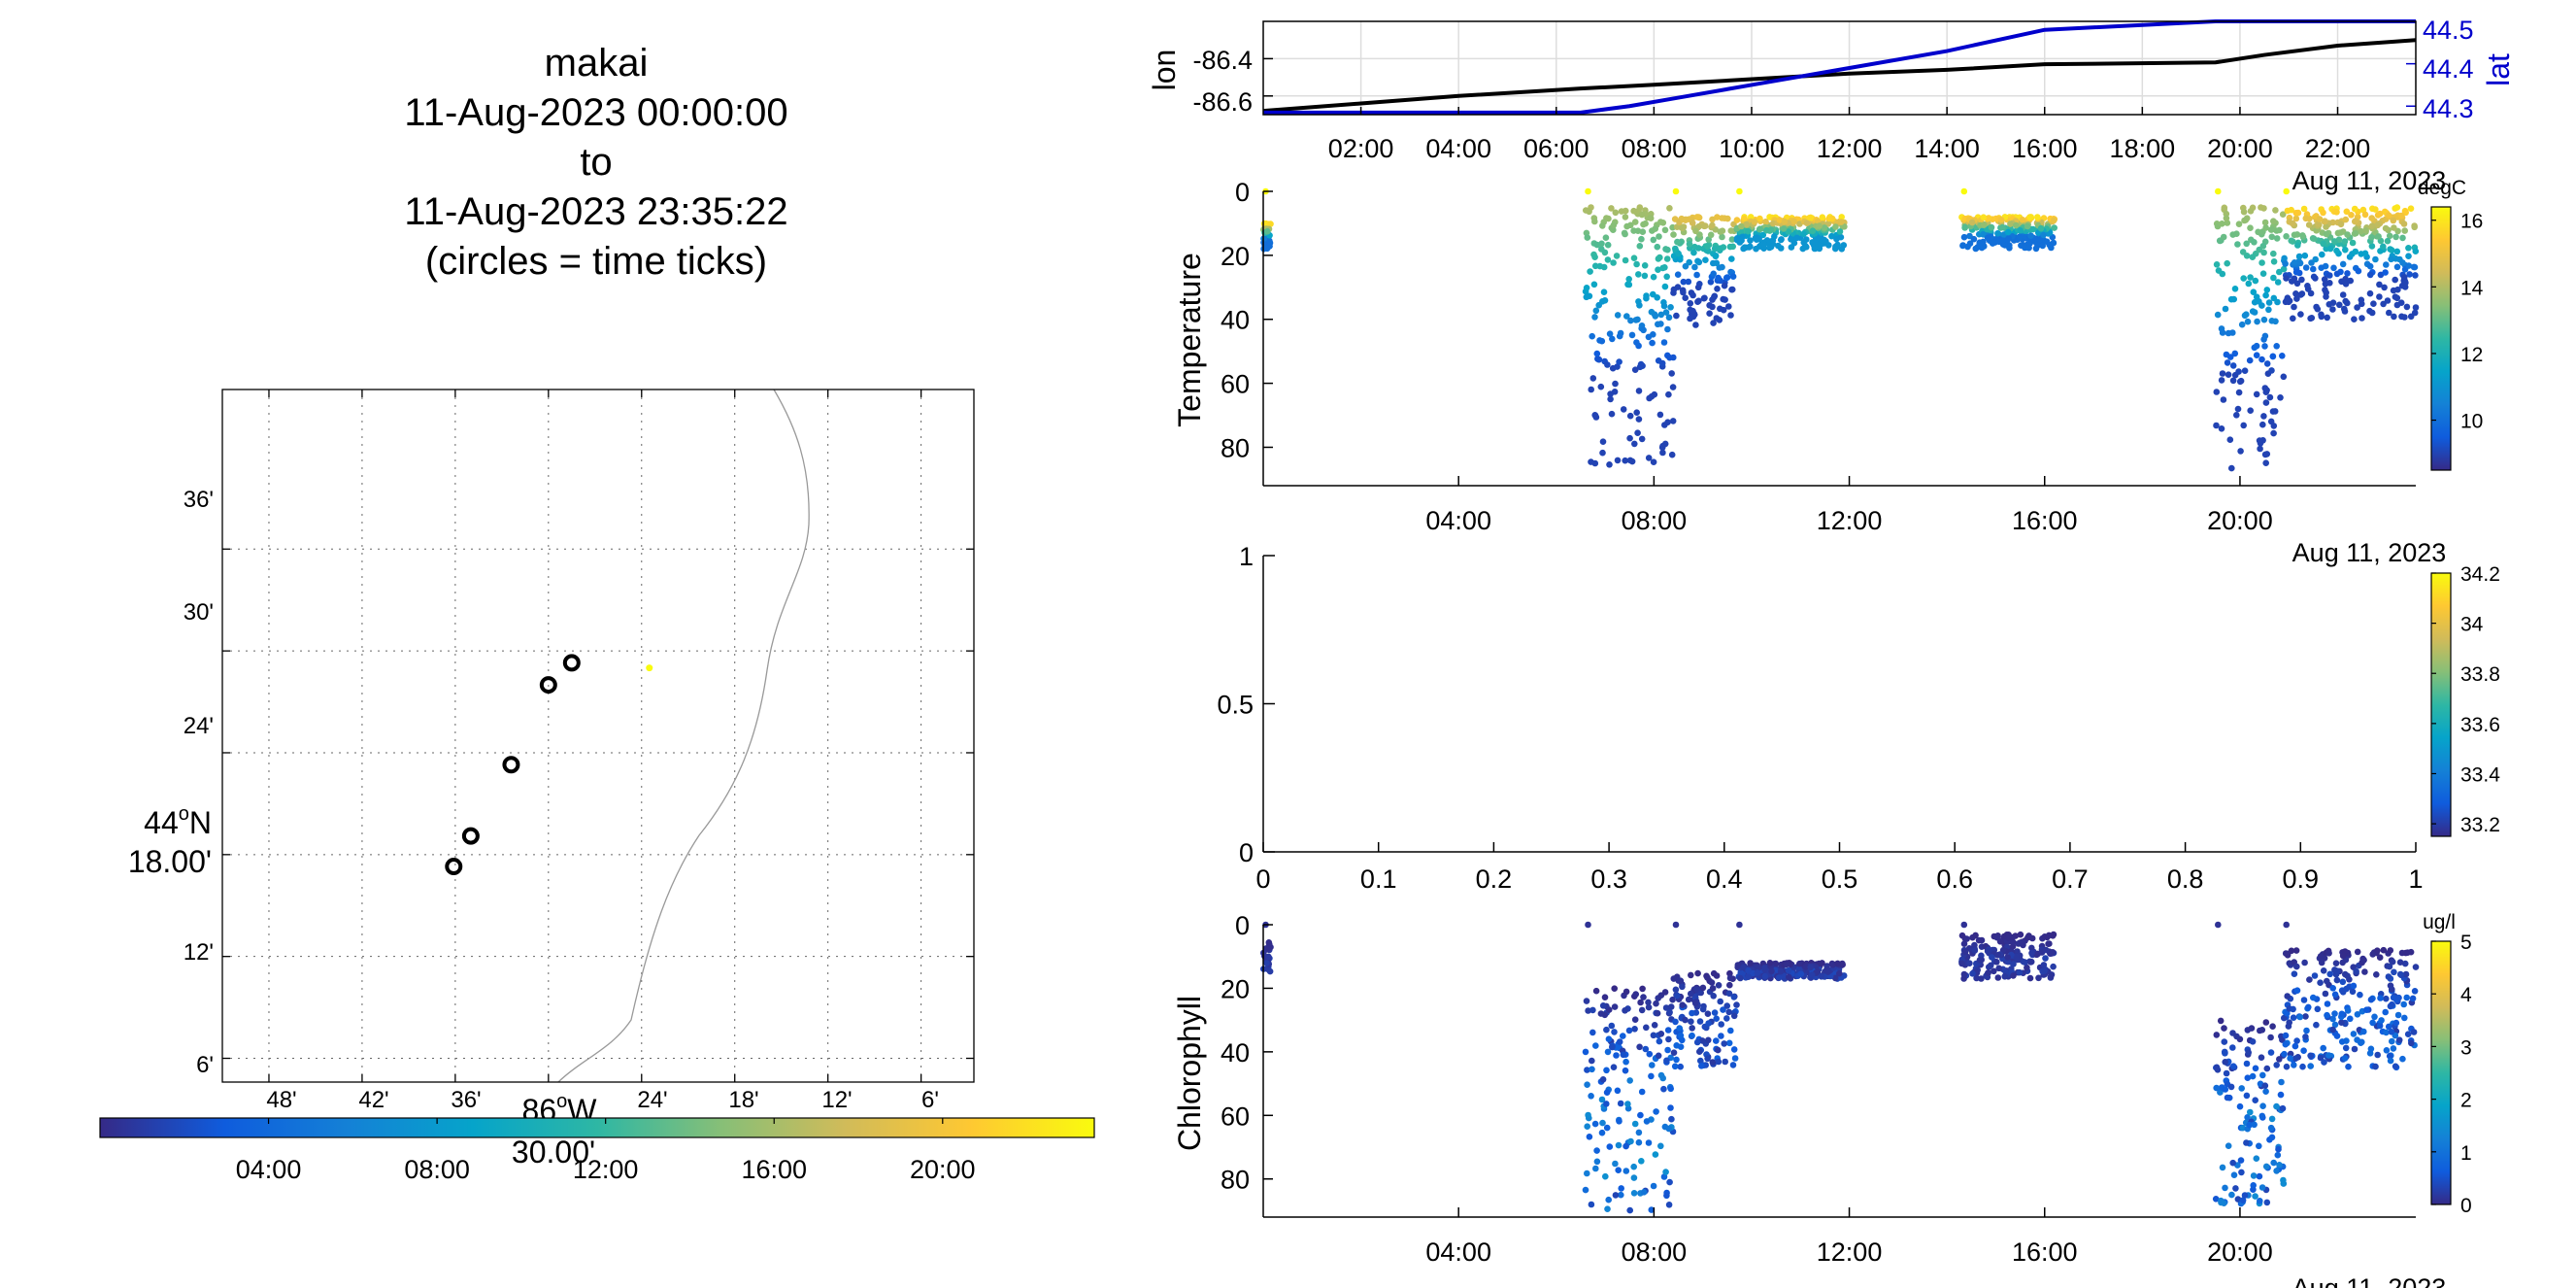  What do you see at coordinates (1609, 879) in the screenshot?
I see `salinity-x-tick-label: 0.3` at bounding box center [1609, 879].